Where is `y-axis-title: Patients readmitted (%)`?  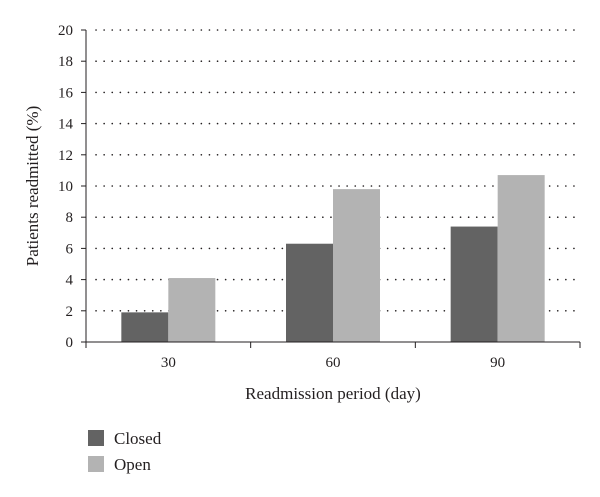
y-axis-title: Patients readmitted (%) is located at coordinates (32, 186).